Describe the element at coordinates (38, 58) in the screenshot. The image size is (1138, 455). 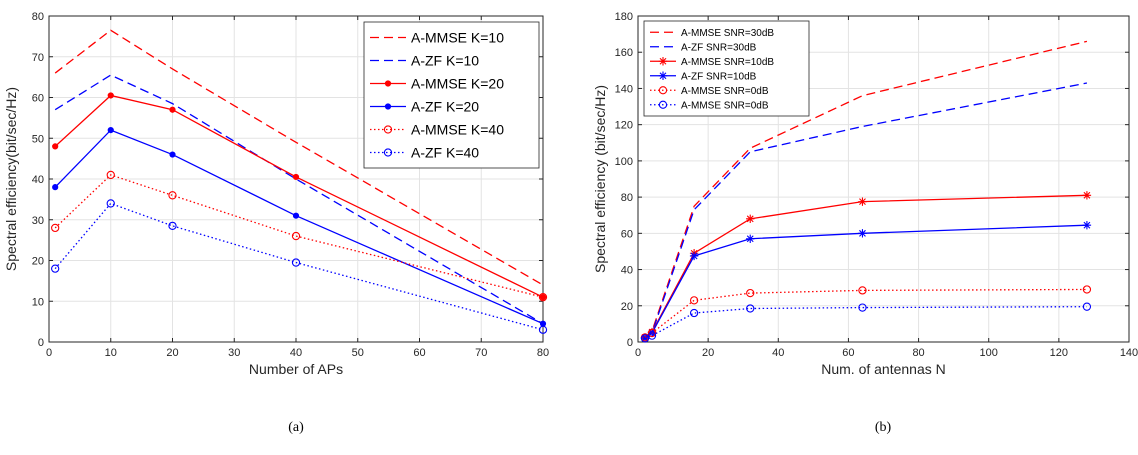
I see `y-tick-label: 70` at that location.